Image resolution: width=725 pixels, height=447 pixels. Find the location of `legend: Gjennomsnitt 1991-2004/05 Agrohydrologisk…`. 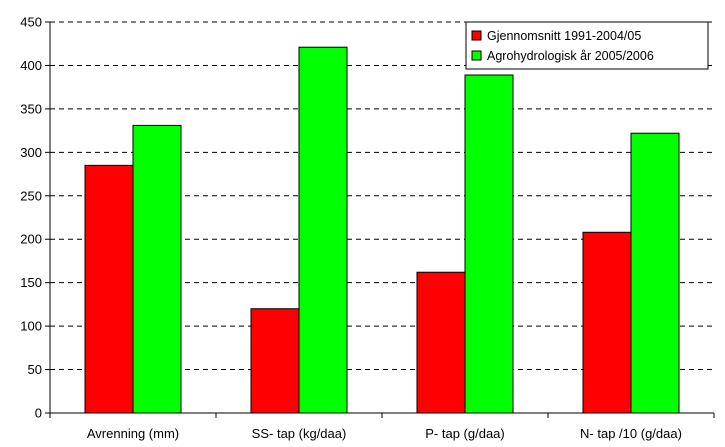

legend: Gjennomsnitt 1991-2004/05 Agrohydrologisk… is located at coordinates (587, 45).